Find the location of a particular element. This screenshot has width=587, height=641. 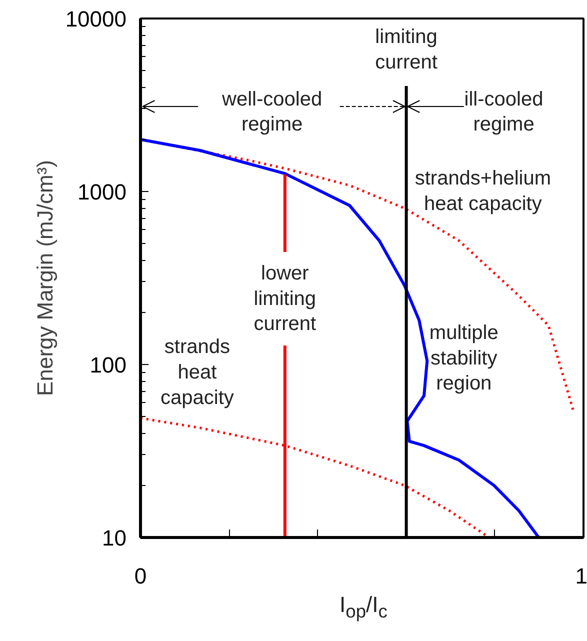

y-tick-label: 10000 is located at coordinates (96, 19).